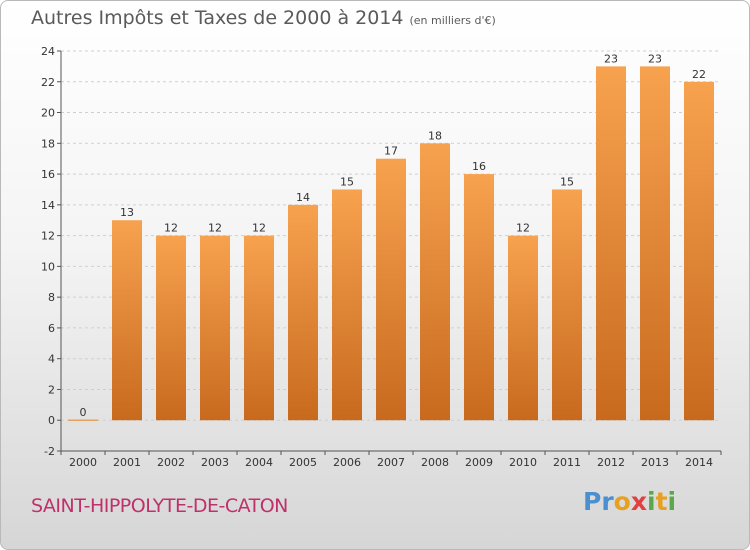 This screenshot has width=750, height=550. What do you see at coordinates (48, 236) in the screenshot?
I see `y-tick-label: 12` at bounding box center [48, 236].